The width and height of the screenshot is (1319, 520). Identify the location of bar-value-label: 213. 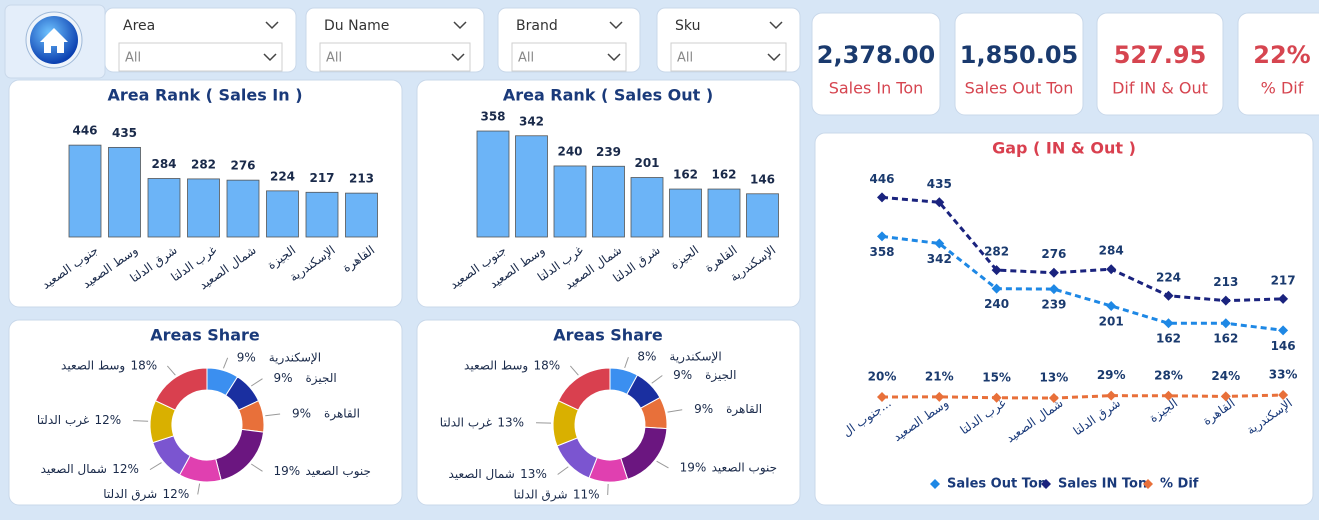
(361, 179).